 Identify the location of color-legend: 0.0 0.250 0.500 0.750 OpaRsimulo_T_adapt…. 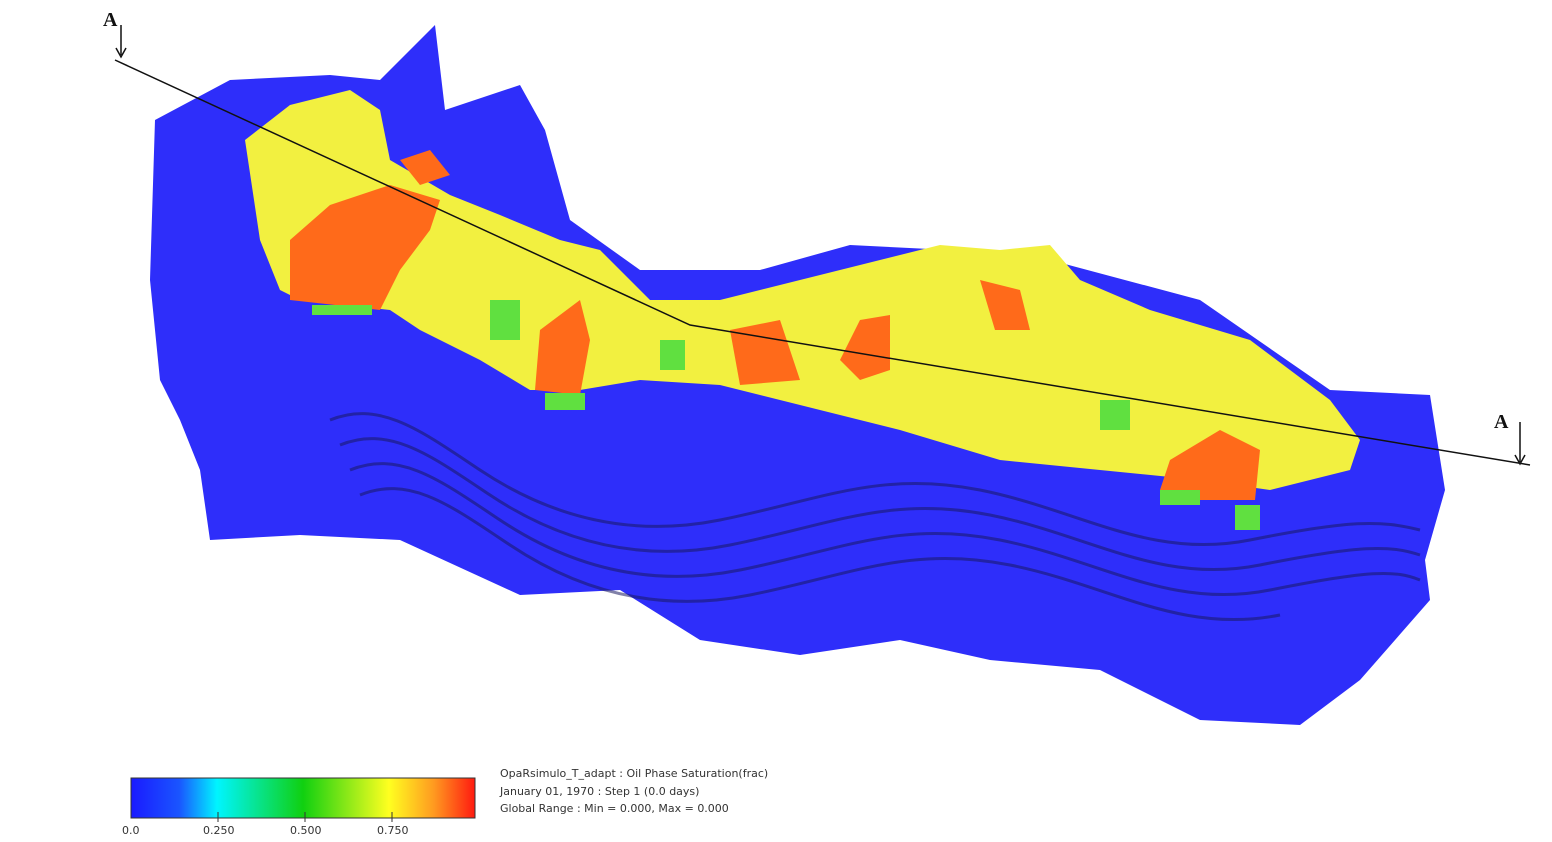
(445, 802).